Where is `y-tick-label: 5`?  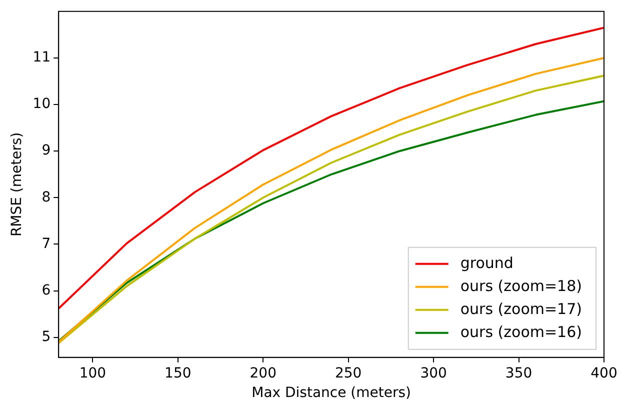 y-tick-label: 5 is located at coordinates (46, 337).